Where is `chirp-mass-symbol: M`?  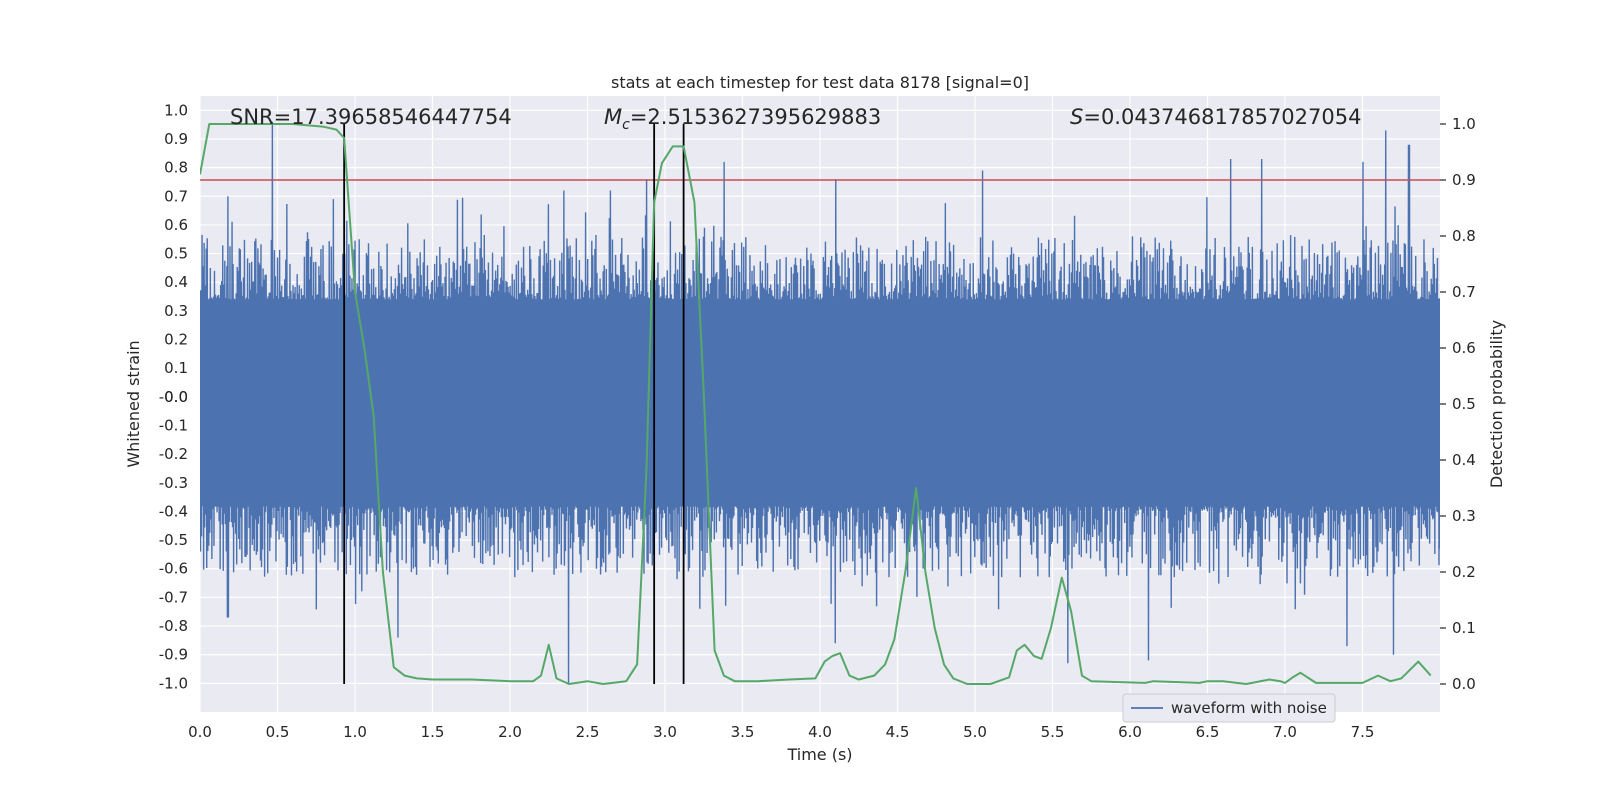 chirp-mass-symbol: M is located at coordinates (613, 117).